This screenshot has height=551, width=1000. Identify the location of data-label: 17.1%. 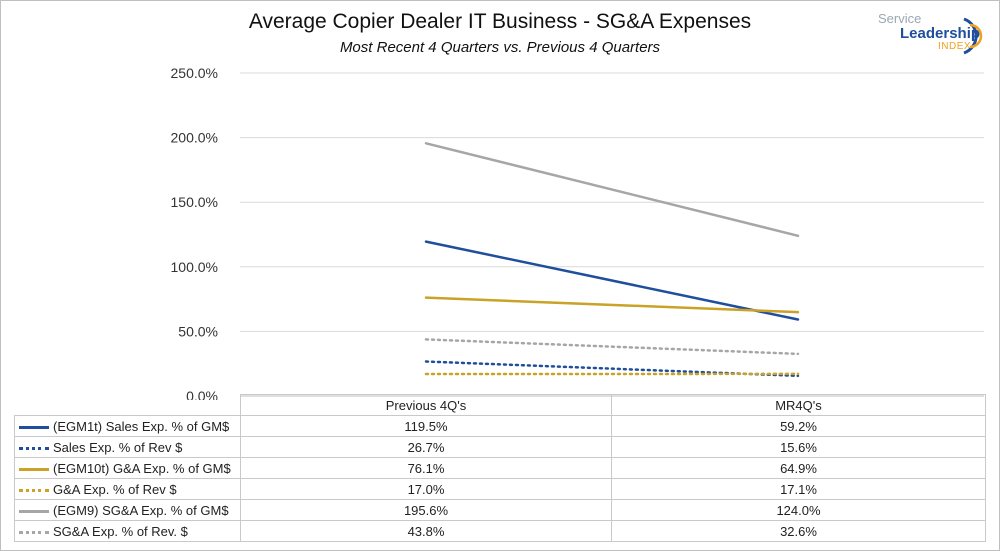
(798, 489).